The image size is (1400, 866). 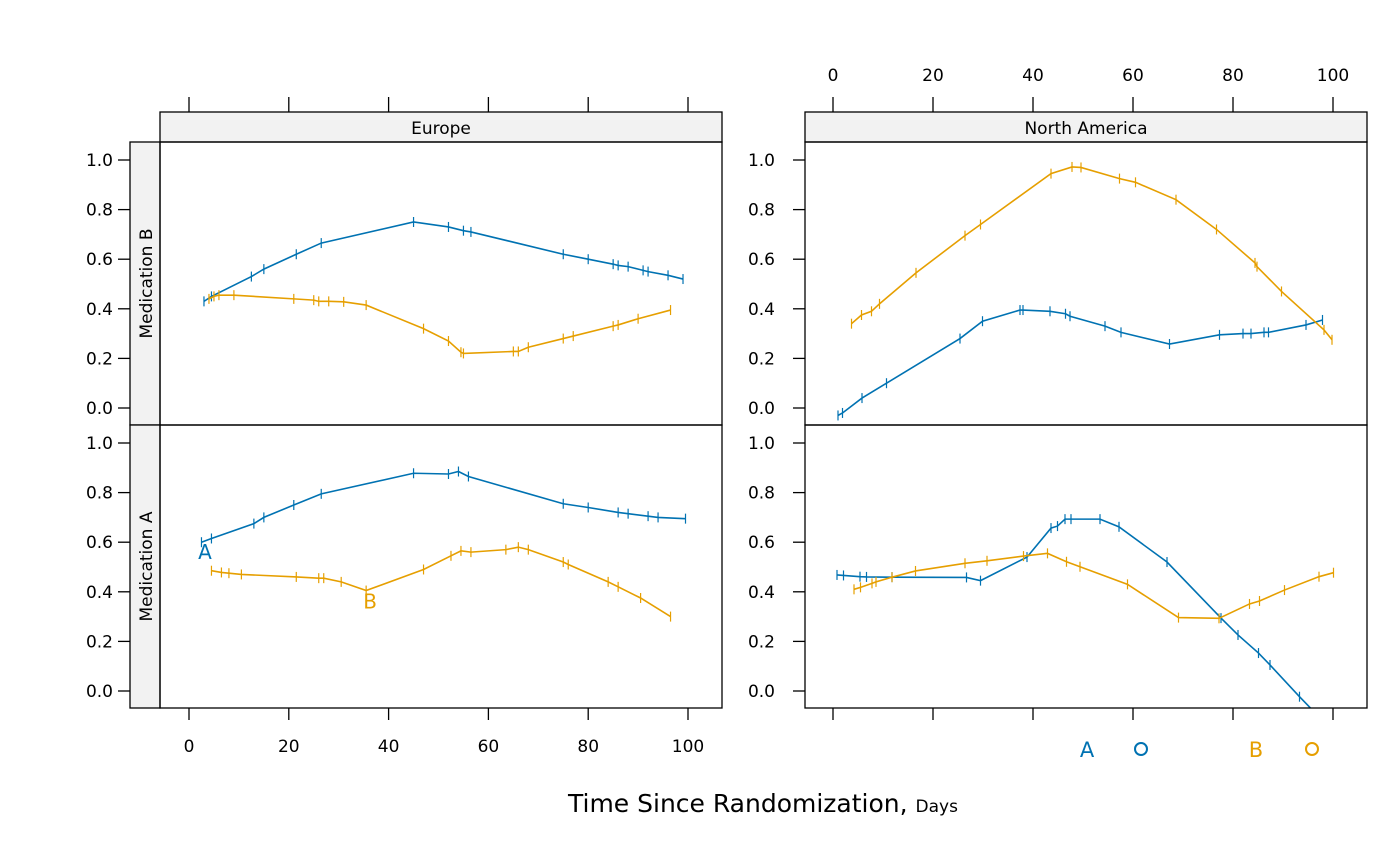 I want to click on x-tick-label: 80, so click(x=588, y=747).